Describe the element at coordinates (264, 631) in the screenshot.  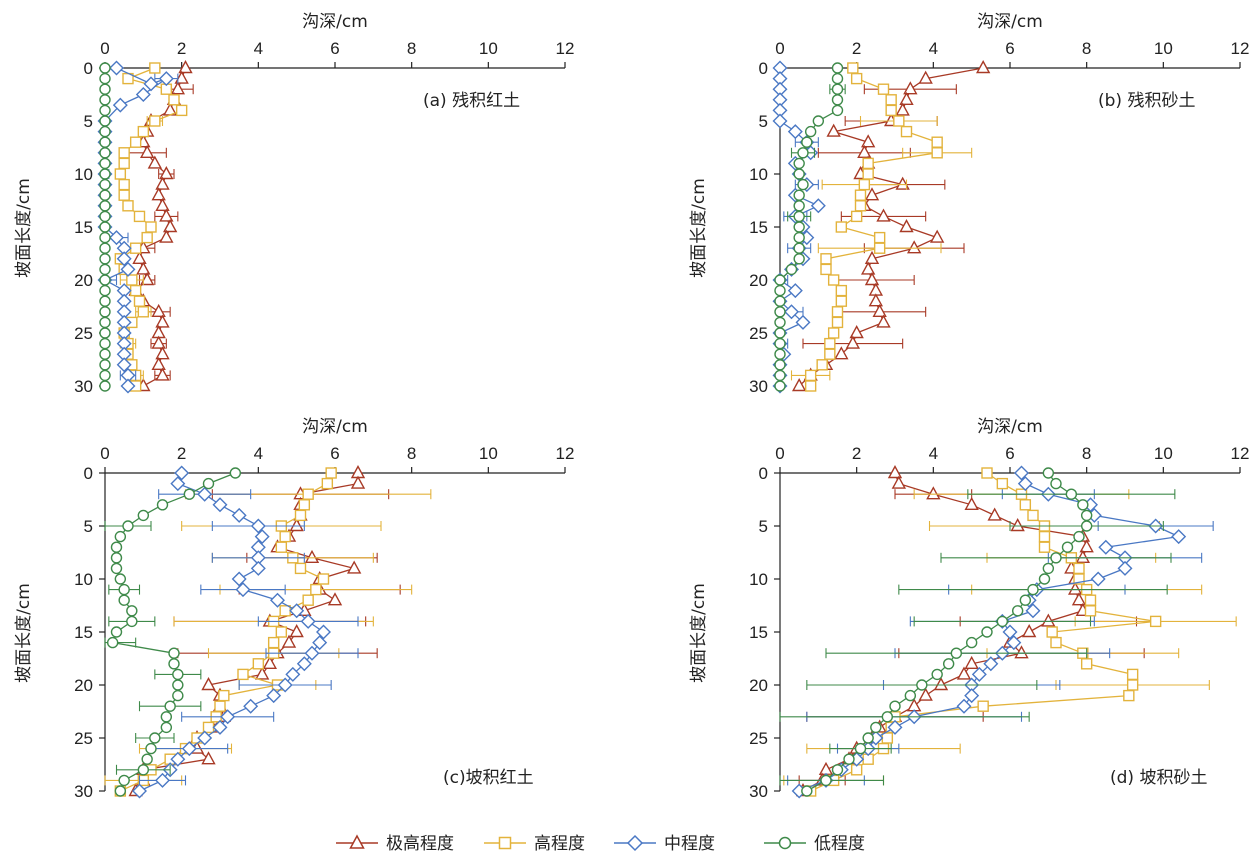
I see `series-triangle` at that location.